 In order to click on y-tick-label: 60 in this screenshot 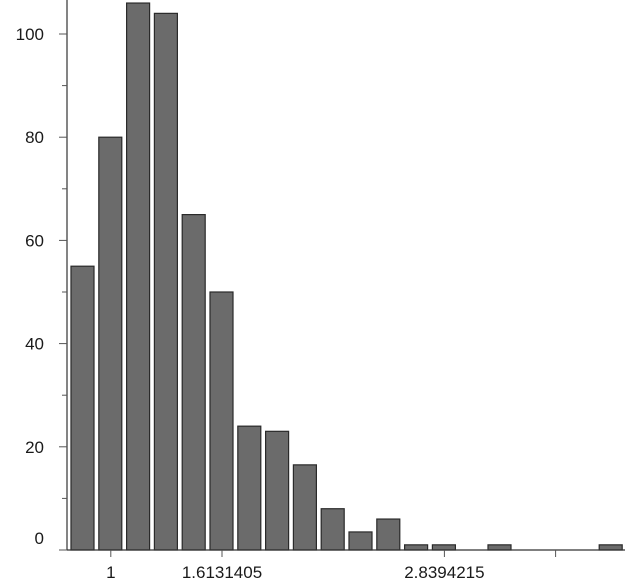, I will do `click(34, 240)`.